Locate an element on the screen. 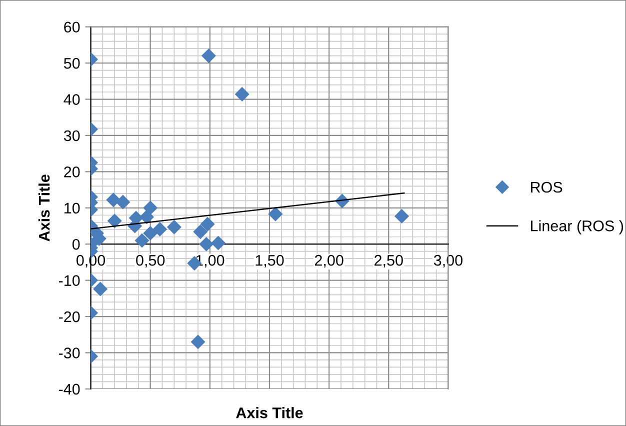 This screenshot has height=426, width=626. y-tick-label: -10 is located at coordinates (69, 280).